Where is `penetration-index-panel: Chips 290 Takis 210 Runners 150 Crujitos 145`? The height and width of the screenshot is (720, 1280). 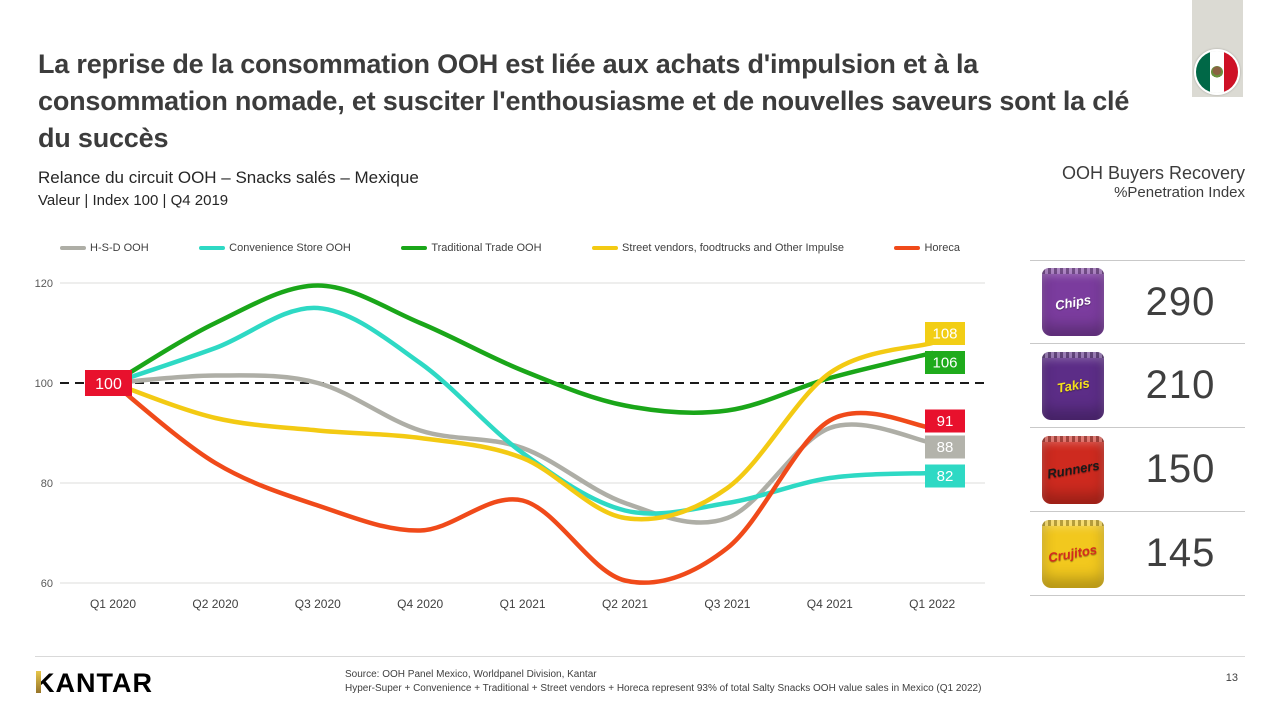 penetration-index-panel: Chips 290 Takis 210 Runners 150 Crujitos 145 is located at coordinates (1137, 428).